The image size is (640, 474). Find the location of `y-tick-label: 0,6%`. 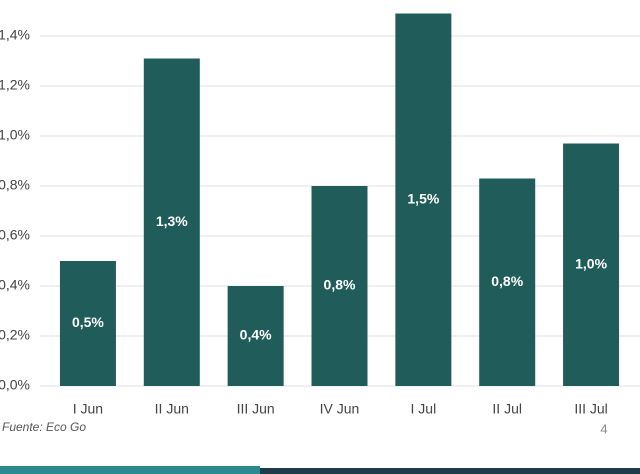

y-tick-label: 0,6% is located at coordinates (15, 235).